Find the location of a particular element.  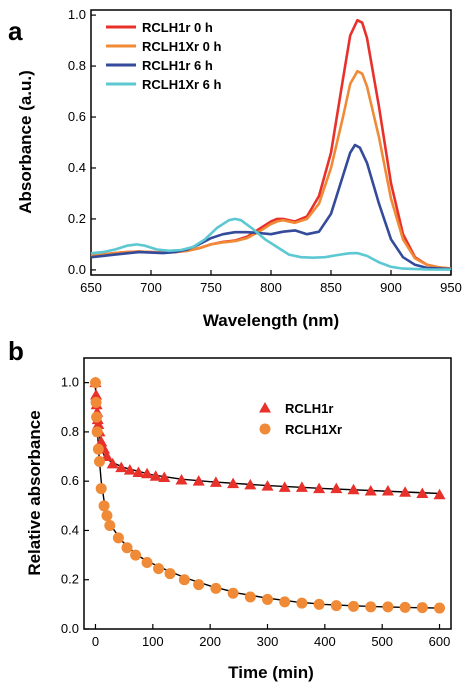

x-tick-label: 200 is located at coordinates (210, 641).